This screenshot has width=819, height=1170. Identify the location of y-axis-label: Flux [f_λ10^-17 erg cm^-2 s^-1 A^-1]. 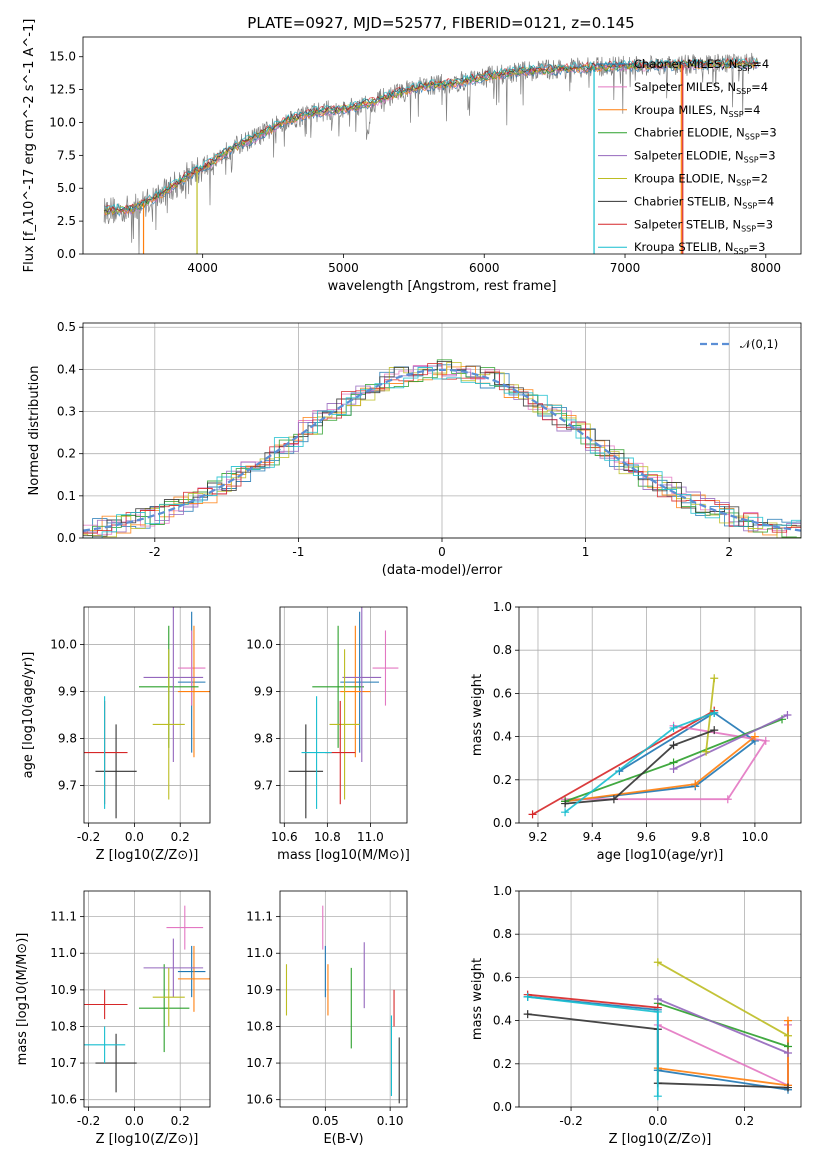
(29, 146).